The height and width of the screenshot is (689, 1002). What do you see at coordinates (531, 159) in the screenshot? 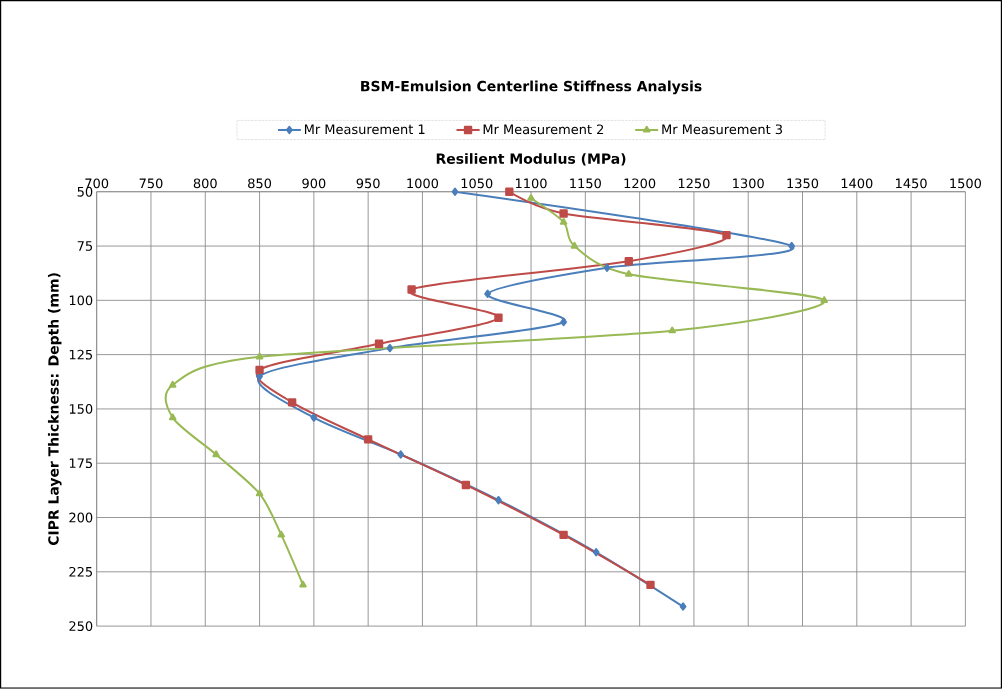
I see `x-axis-title: Resilient Modulus (MPa)` at bounding box center [531, 159].